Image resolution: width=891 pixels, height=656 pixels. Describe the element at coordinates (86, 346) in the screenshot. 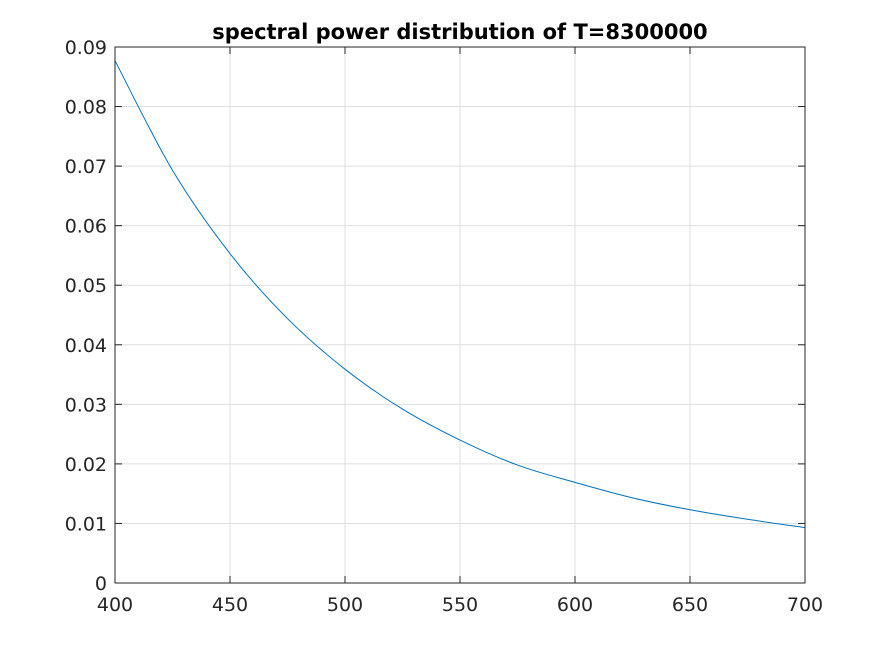

I see `y-tick-label: 0.04` at that location.